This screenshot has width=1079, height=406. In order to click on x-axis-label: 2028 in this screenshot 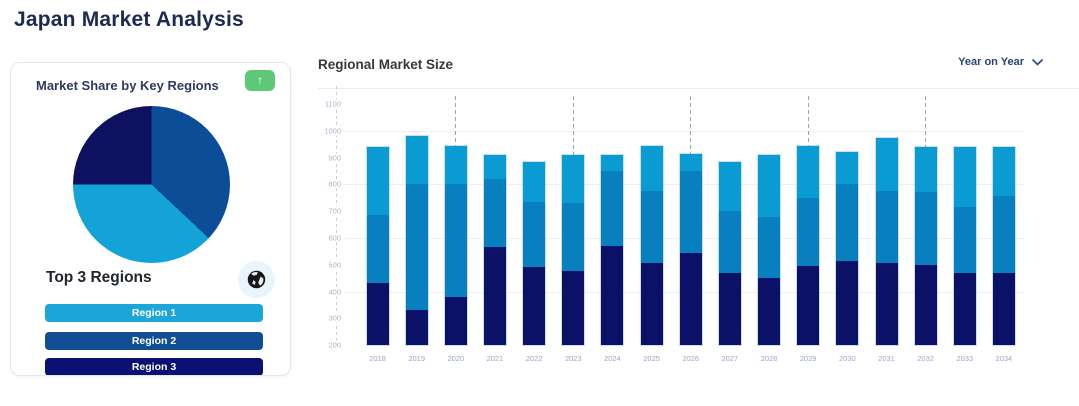, I will do `click(769, 358)`.